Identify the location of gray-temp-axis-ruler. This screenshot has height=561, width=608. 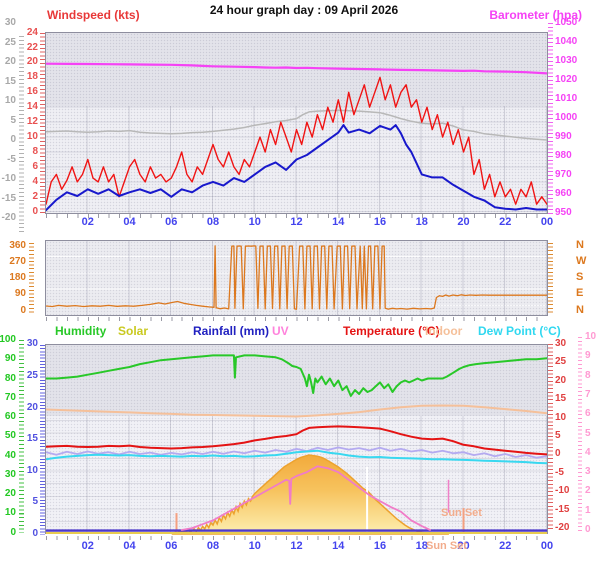
(21, 134).